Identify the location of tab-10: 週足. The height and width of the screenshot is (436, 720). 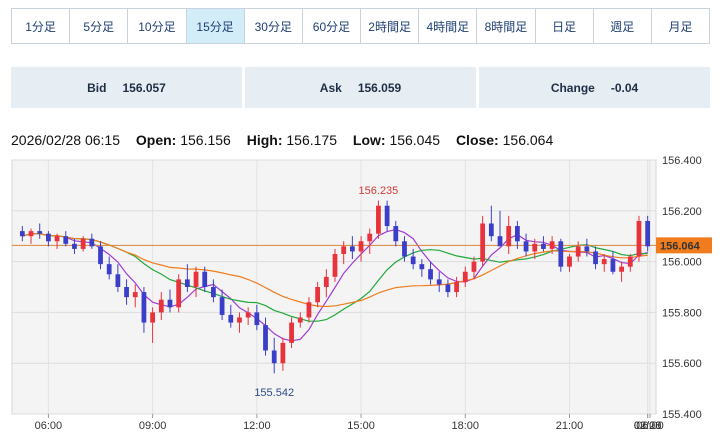
(623, 26).